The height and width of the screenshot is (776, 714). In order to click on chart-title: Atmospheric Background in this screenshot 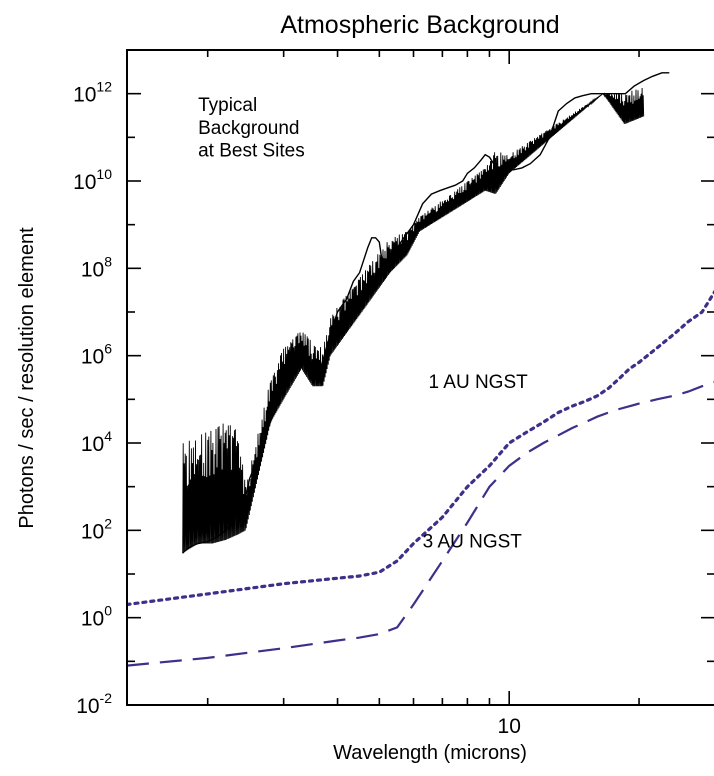, I will do `click(419, 25)`.